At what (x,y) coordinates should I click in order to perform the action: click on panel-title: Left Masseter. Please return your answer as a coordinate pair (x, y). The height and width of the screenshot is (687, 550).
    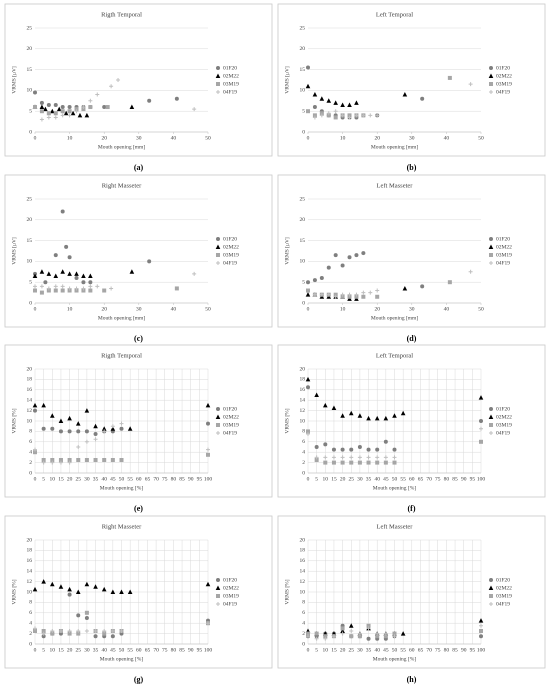
    Looking at the image, I should click on (395, 185).